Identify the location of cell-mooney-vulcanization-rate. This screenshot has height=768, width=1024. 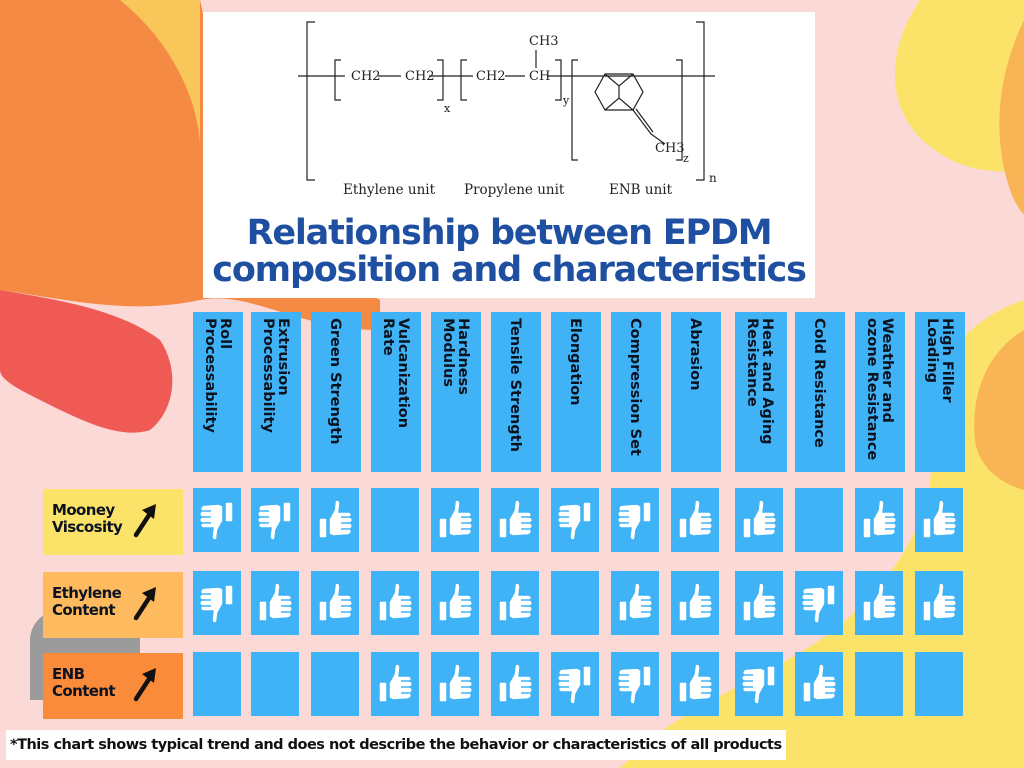
(395, 520).